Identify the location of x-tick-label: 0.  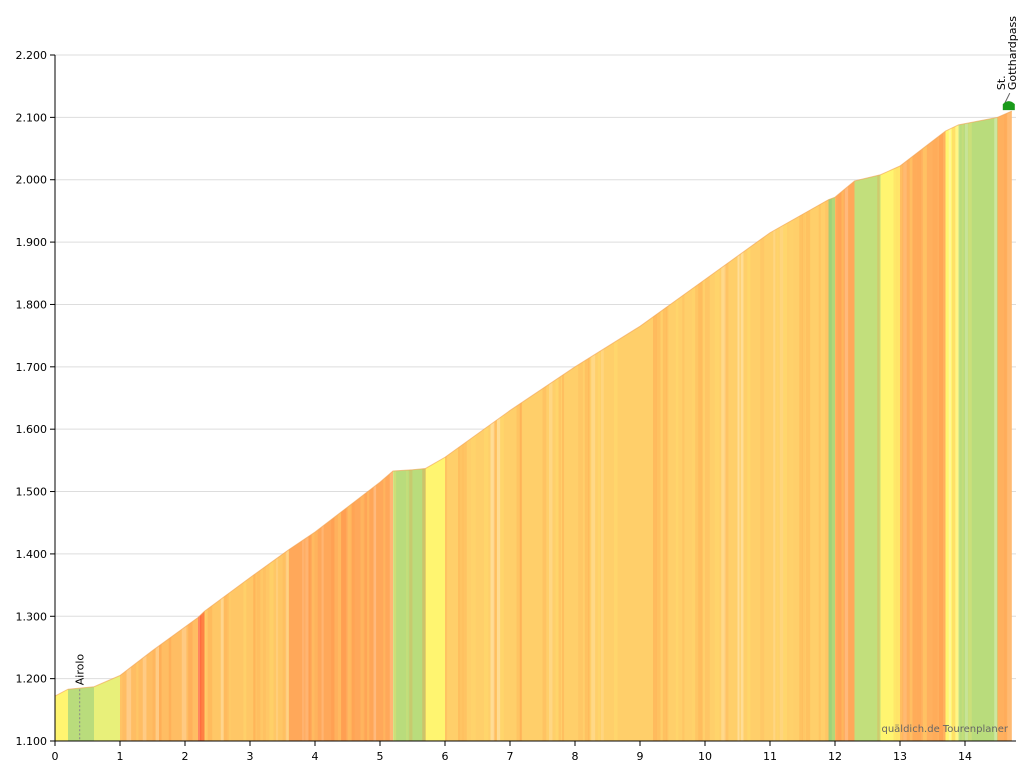
(55, 756).